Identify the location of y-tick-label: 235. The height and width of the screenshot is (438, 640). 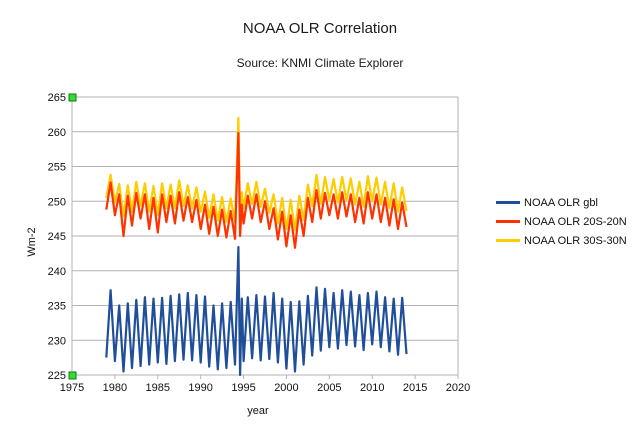
(57, 307).